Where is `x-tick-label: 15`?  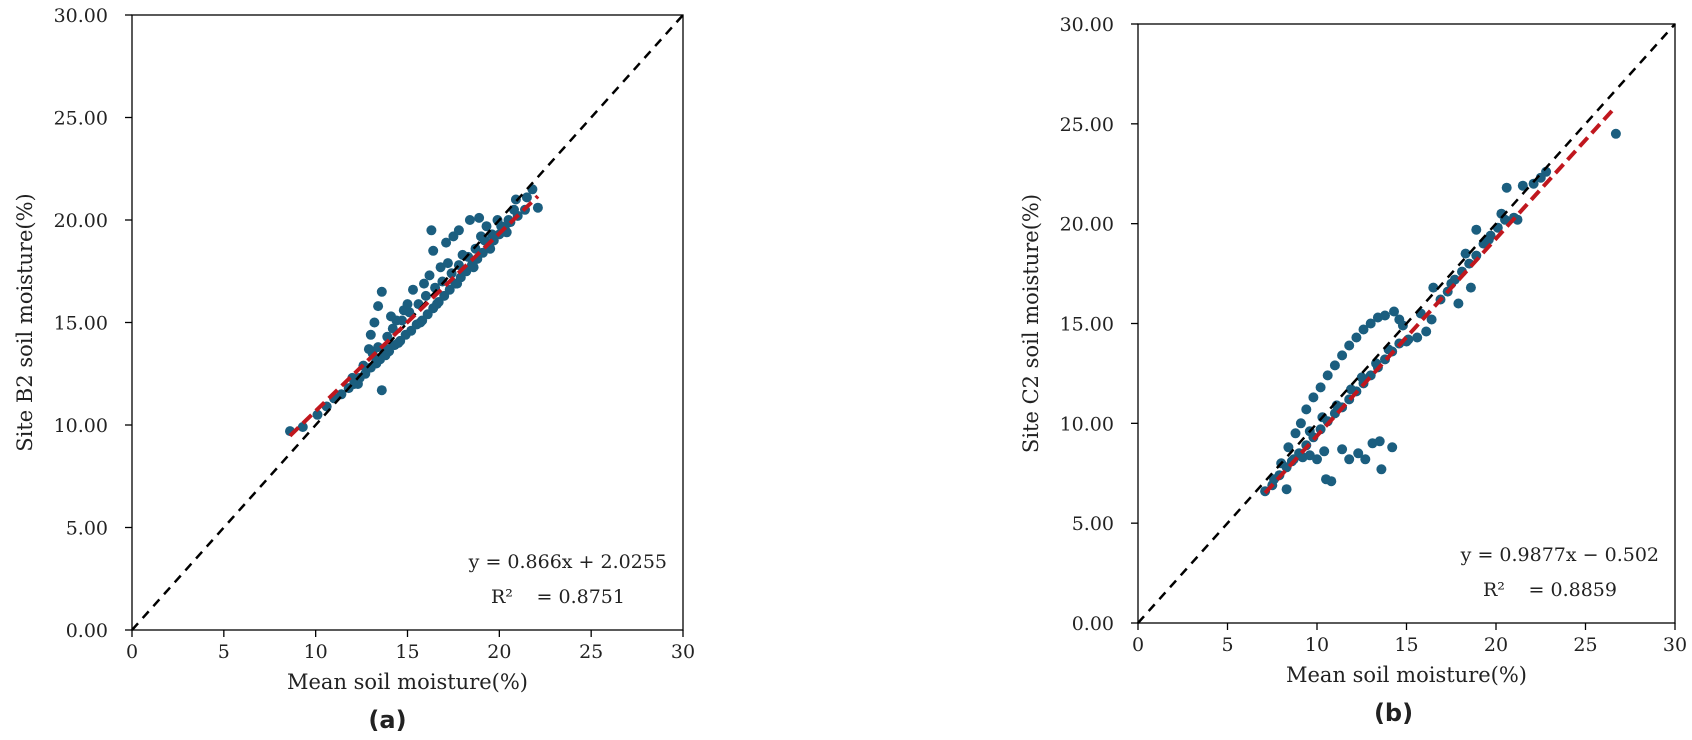 x-tick-label: 15 is located at coordinates (1406, 645).